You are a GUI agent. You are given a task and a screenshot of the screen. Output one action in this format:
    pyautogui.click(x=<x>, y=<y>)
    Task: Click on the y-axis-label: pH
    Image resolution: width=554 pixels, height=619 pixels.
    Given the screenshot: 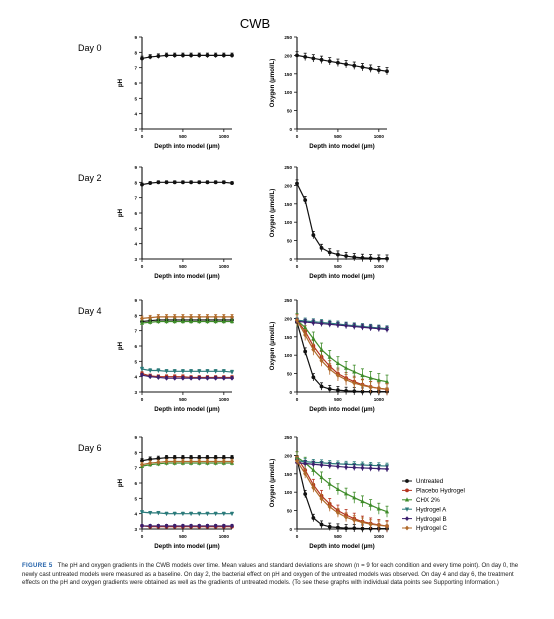 What is the action you would take?
    pyautogui.click(x=120, y=82)
    